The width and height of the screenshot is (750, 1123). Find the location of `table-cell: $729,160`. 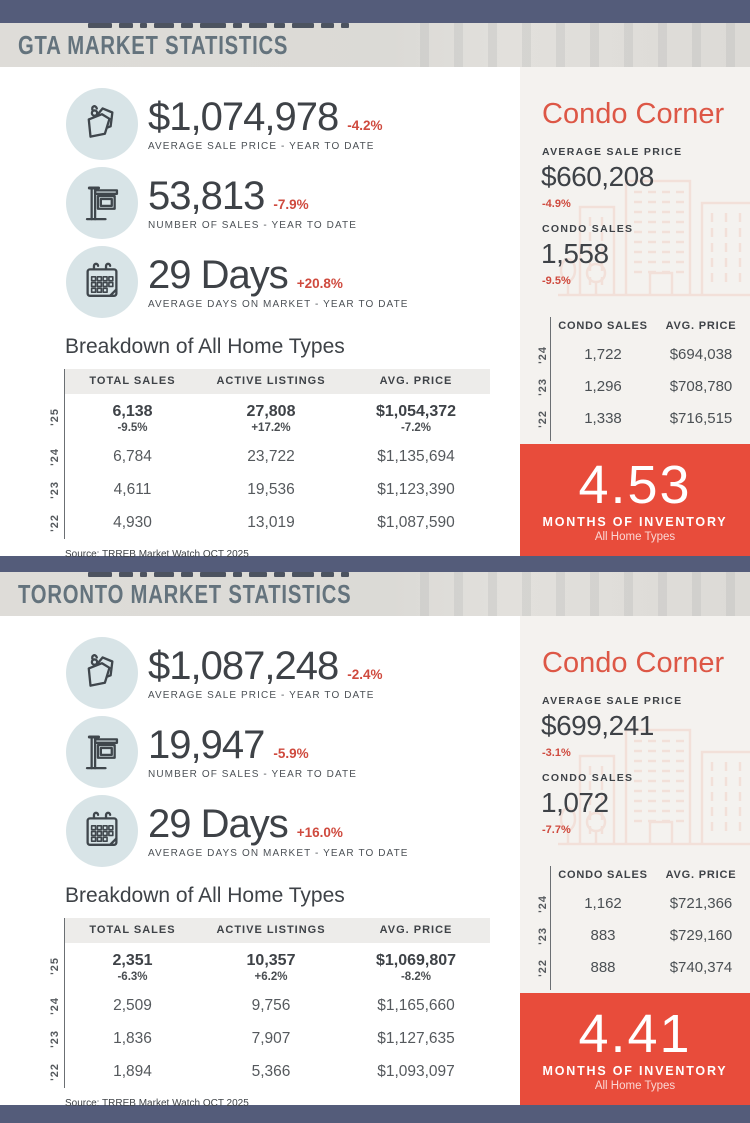

table-cell: $729,160 is located at coordinates (701, 935).